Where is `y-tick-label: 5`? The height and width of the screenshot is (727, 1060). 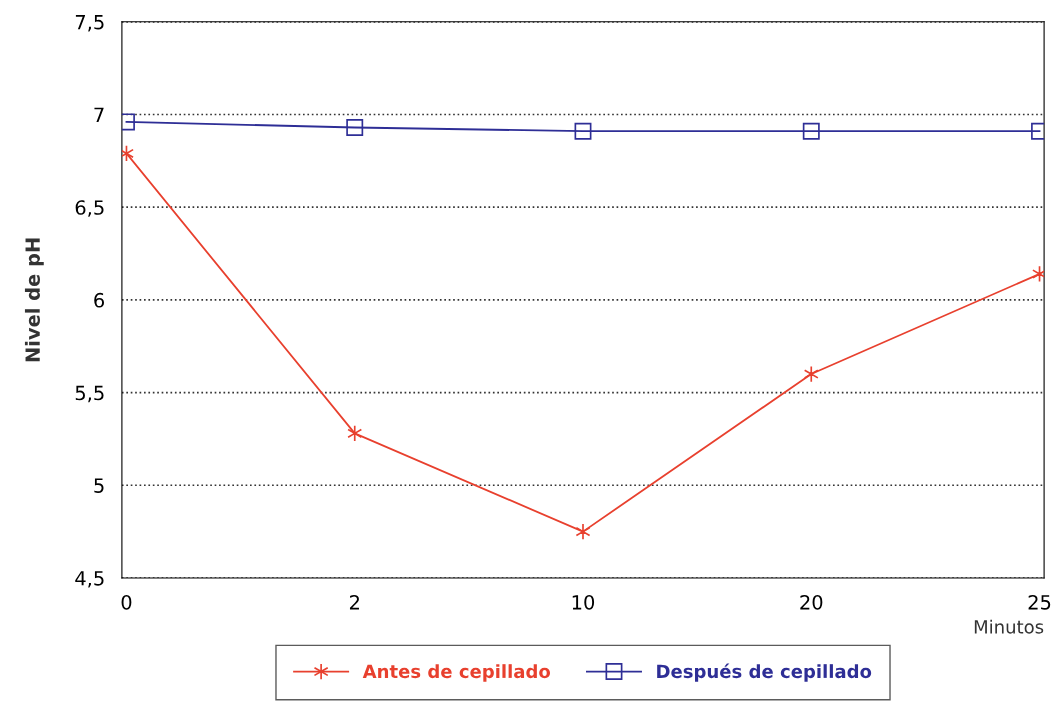 y-tick-label: 5 is located at coordinates (99, 485).